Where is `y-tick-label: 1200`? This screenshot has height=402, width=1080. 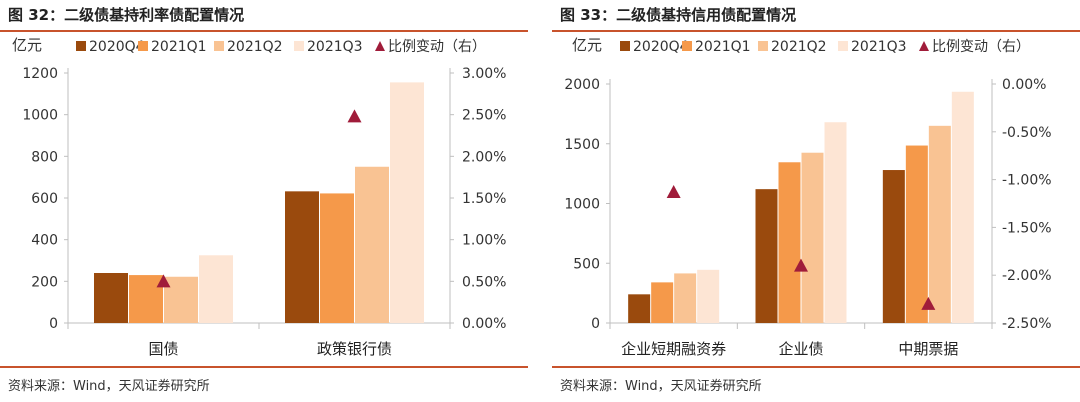
y-tick-label: 1200 is located at coordinates (40, 74).